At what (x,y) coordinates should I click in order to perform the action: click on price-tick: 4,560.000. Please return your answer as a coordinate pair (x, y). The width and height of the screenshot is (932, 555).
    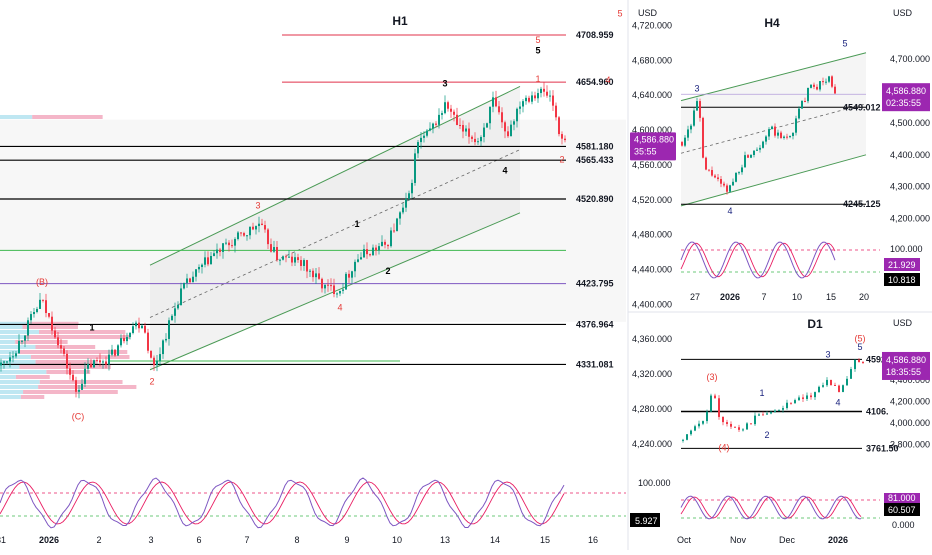
    Looking at the image, I should click on (652, 165).